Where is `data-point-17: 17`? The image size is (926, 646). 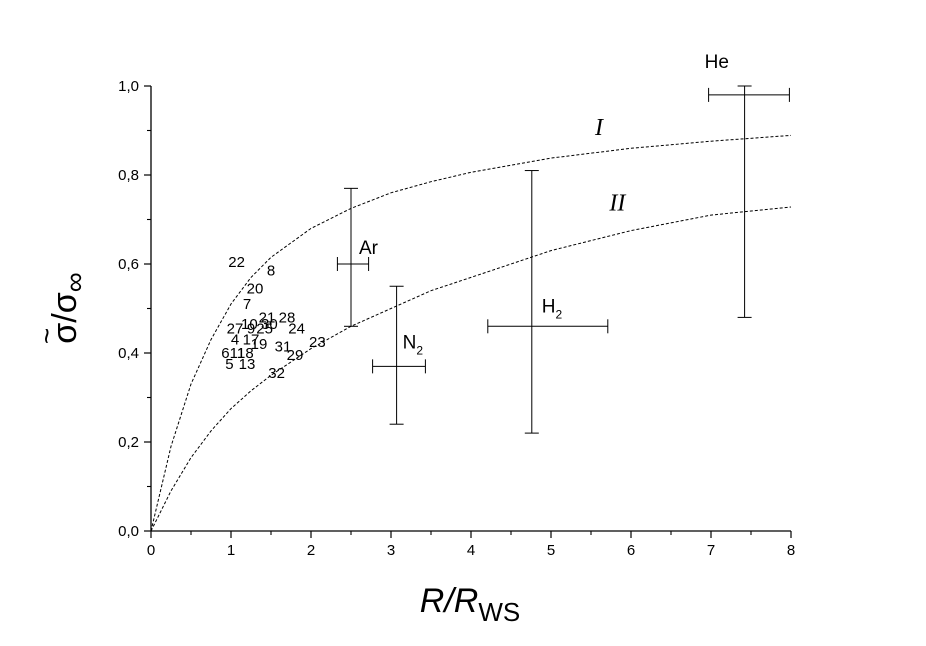
data-point-17: 17 is located at coordinates (251, 340).